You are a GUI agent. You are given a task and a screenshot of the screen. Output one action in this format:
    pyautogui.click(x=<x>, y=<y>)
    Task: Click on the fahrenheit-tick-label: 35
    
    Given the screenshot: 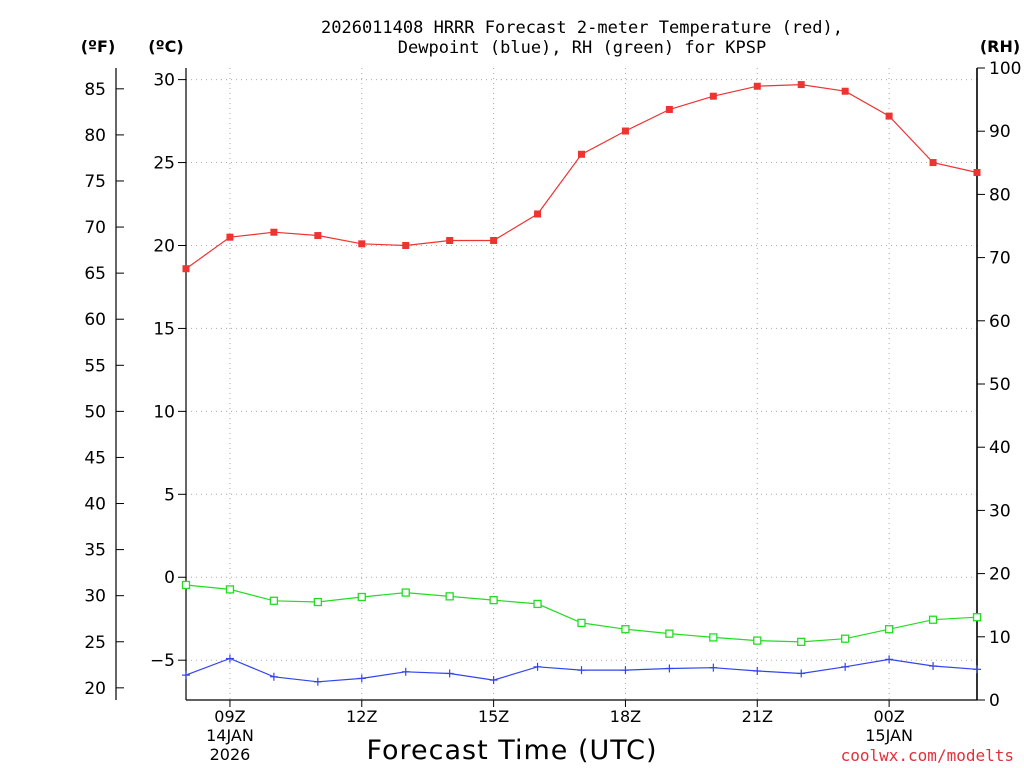 What is the action you would take?
    pyautogui.click(x=95, y=551)
    